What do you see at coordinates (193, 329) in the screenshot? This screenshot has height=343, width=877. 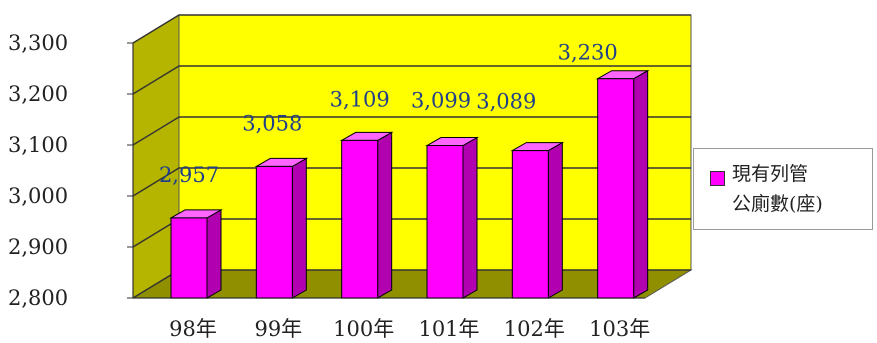 I see `x-tick-label: 98年` at bounding box center [193, 329].